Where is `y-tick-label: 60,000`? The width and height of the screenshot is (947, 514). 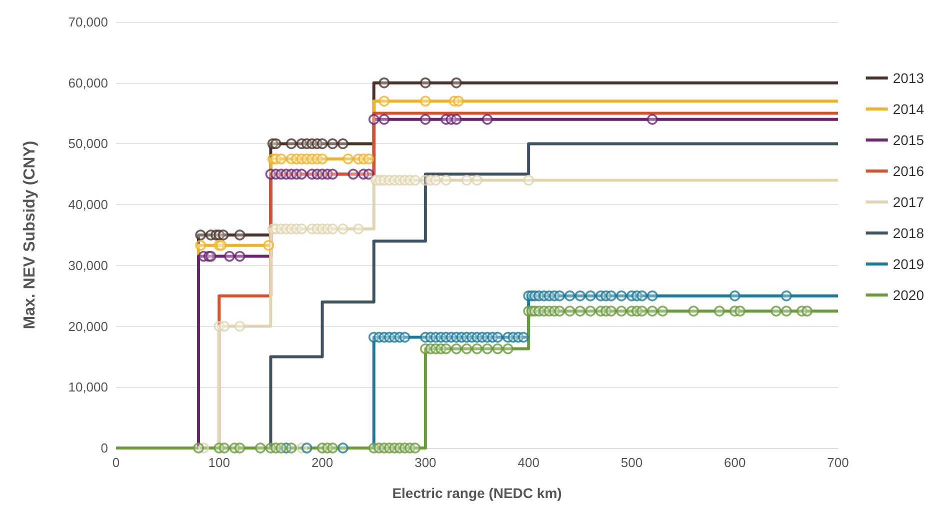 y-tick-label: 60,000 is located at coordinates (88, 82).